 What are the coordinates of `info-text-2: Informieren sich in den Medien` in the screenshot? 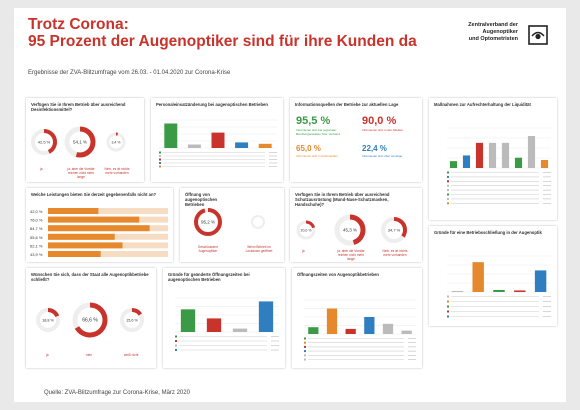 It's located at (383, 130).